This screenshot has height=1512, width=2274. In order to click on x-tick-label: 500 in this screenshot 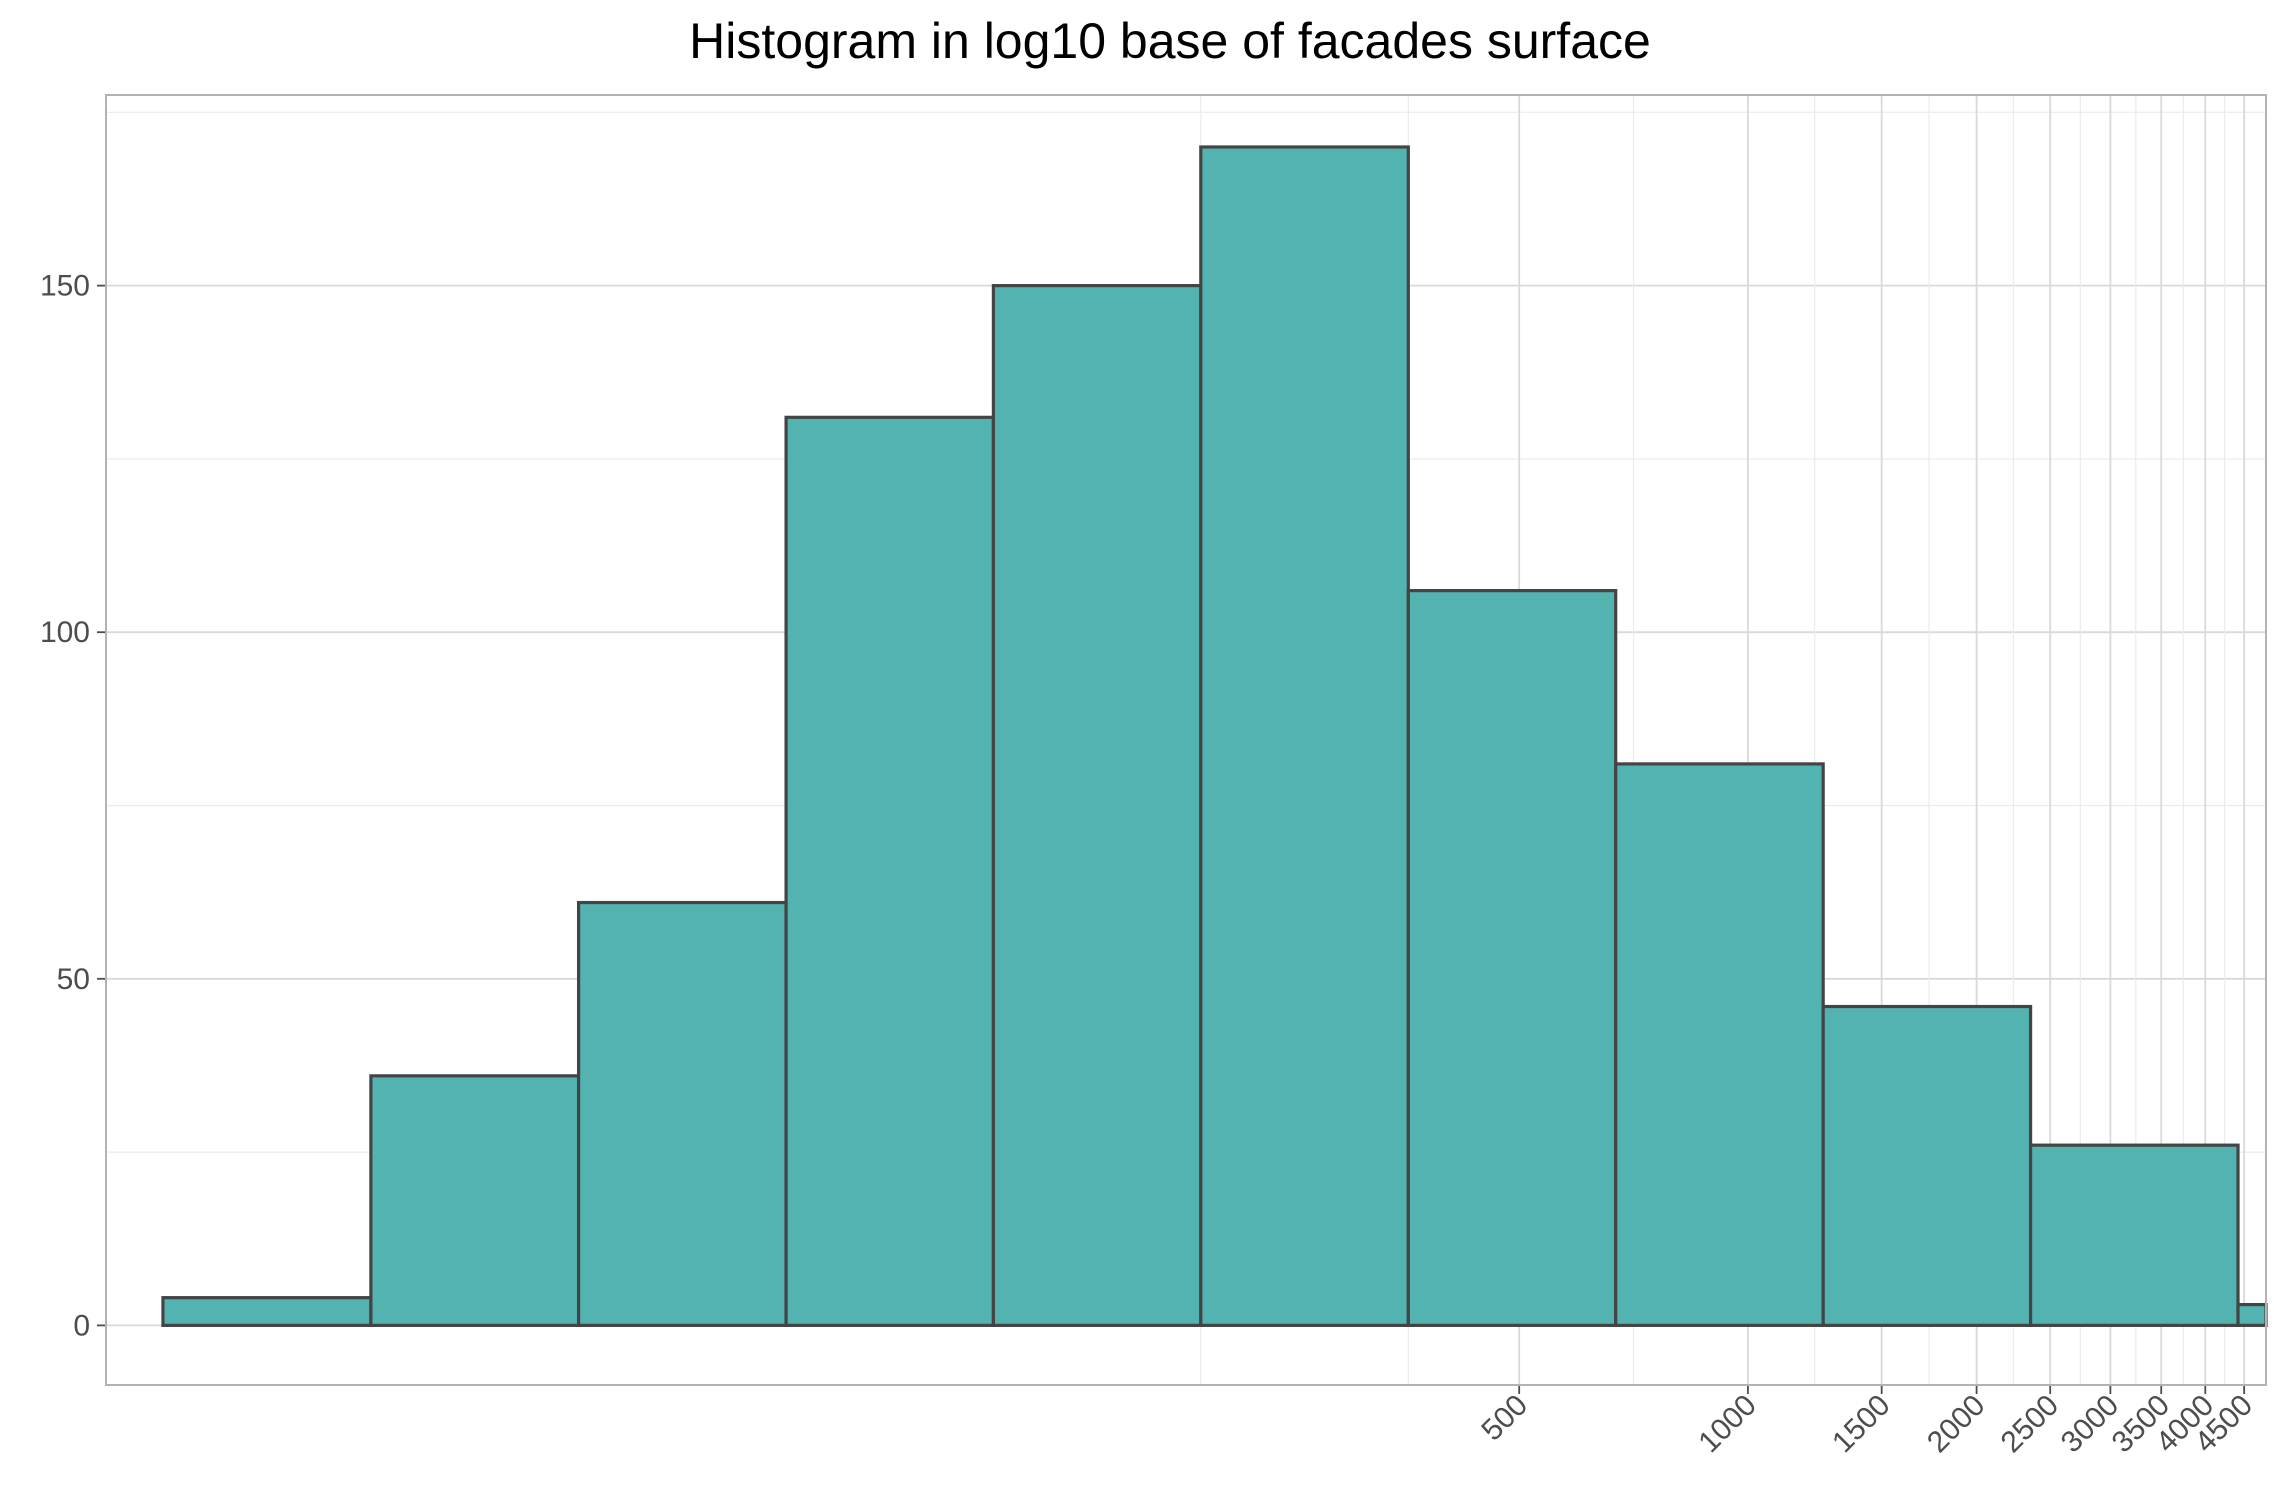, I will do `click(1504, 1418)`.